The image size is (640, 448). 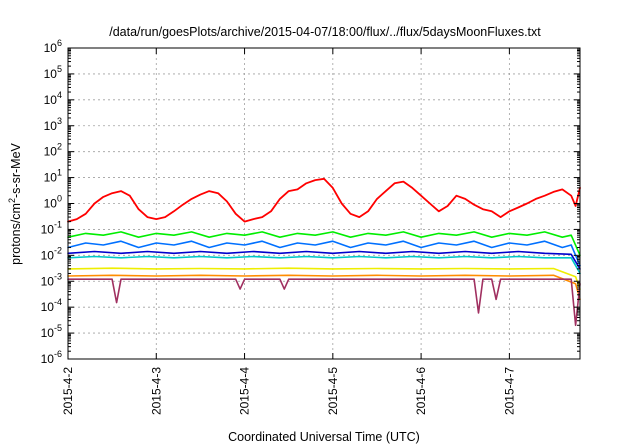 I want to click on y-tick-label: 10⁴, so click(x=53, y=98).